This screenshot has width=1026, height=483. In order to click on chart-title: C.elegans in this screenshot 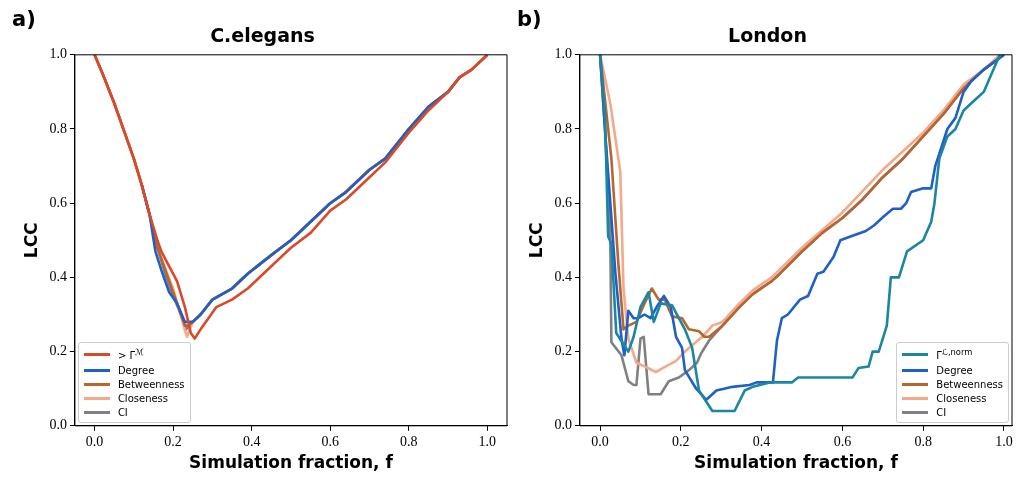, I will do `click(262, 35)`.